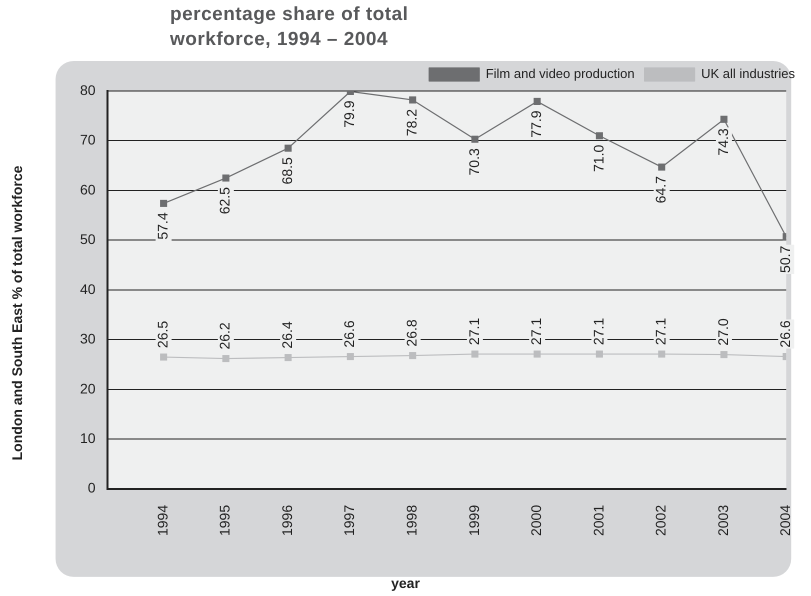 Image resolution: width=811 pixels, height=596 pixels. What do you see at coordinates (598, 520) in the screenshot?
I see `x-tick-label: 2001` at bounding box center [598, 520].